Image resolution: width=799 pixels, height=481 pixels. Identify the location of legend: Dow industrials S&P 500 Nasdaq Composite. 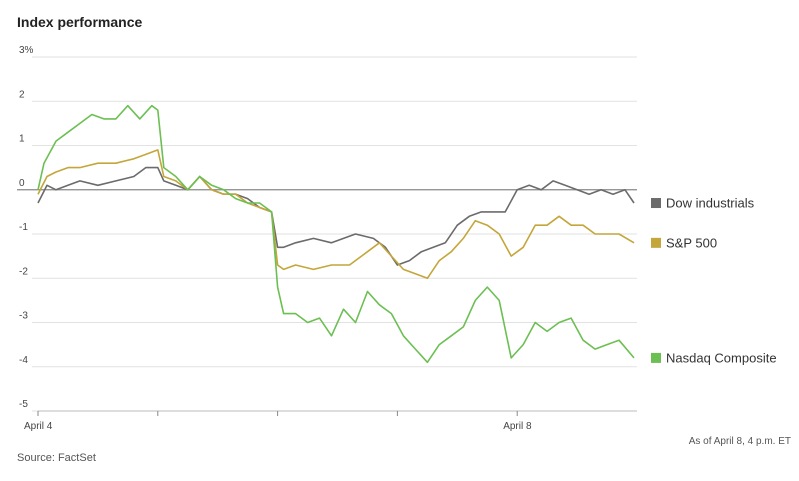
(714, 280).